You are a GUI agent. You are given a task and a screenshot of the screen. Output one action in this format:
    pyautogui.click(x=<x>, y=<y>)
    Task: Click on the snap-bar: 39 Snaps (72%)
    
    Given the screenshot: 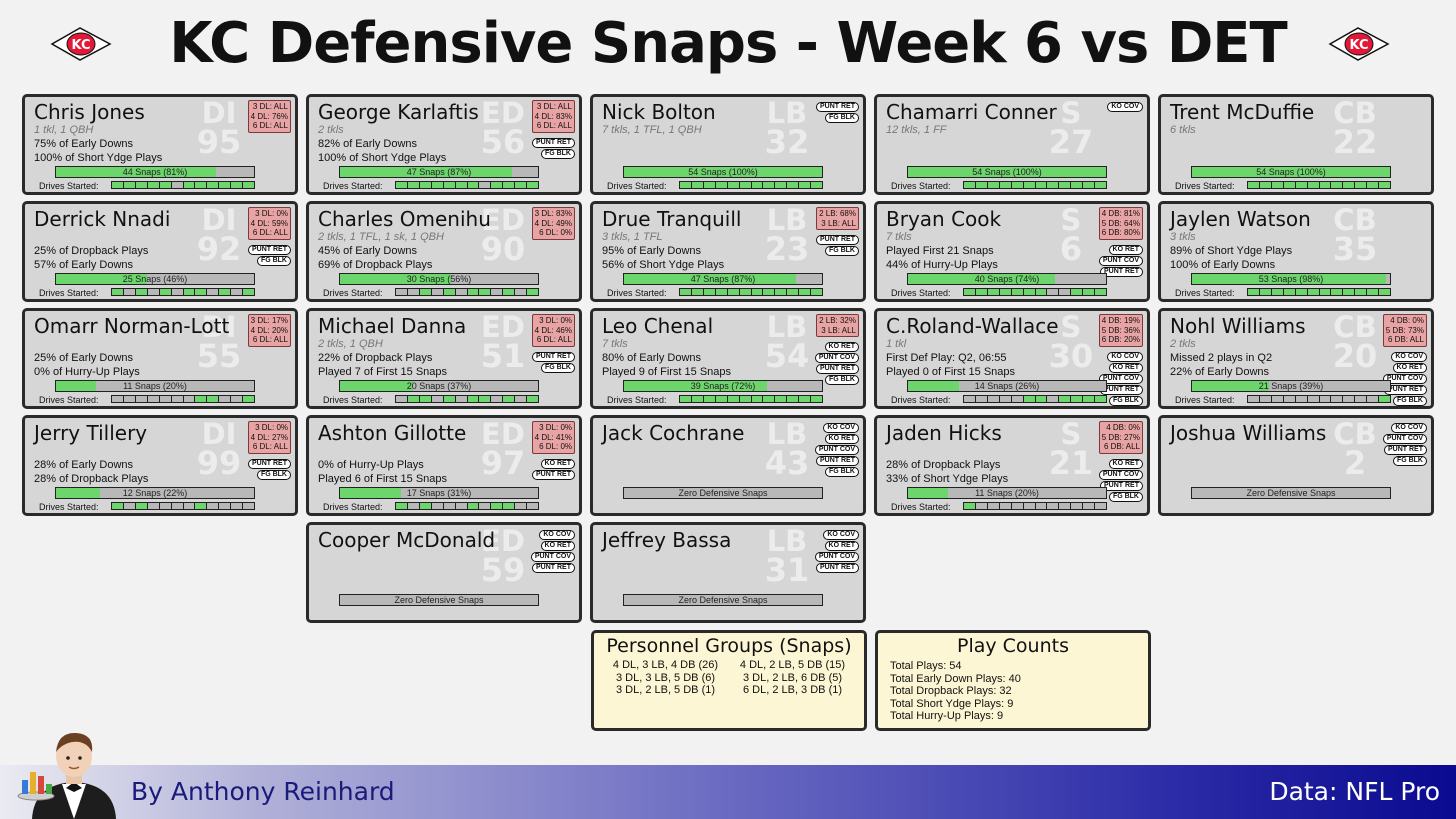 What is the action you would take?
    pyautogui.click(x=723, y=386)
    